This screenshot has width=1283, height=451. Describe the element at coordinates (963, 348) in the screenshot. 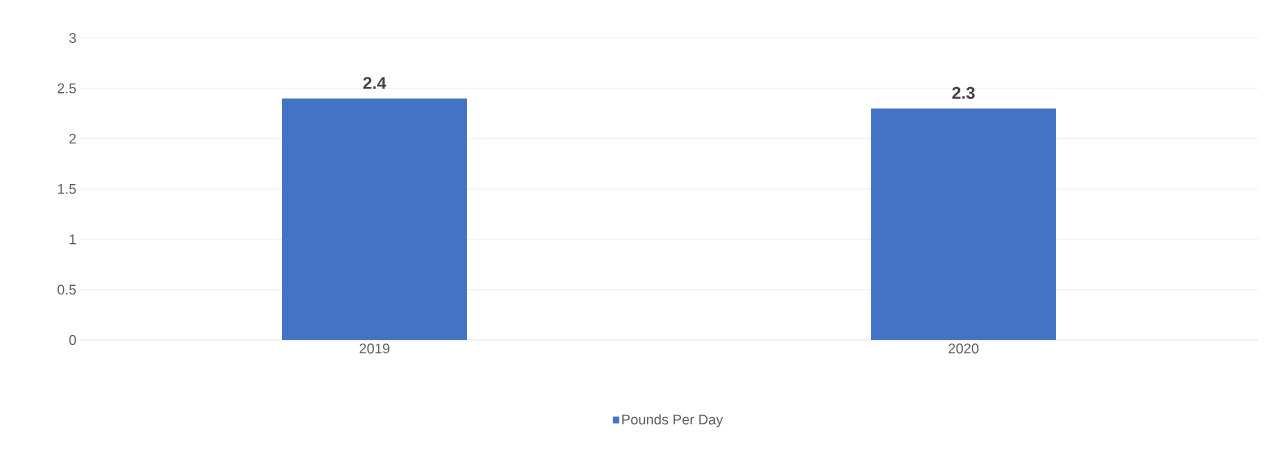

I see `x-tick-label: 2020` at that location.